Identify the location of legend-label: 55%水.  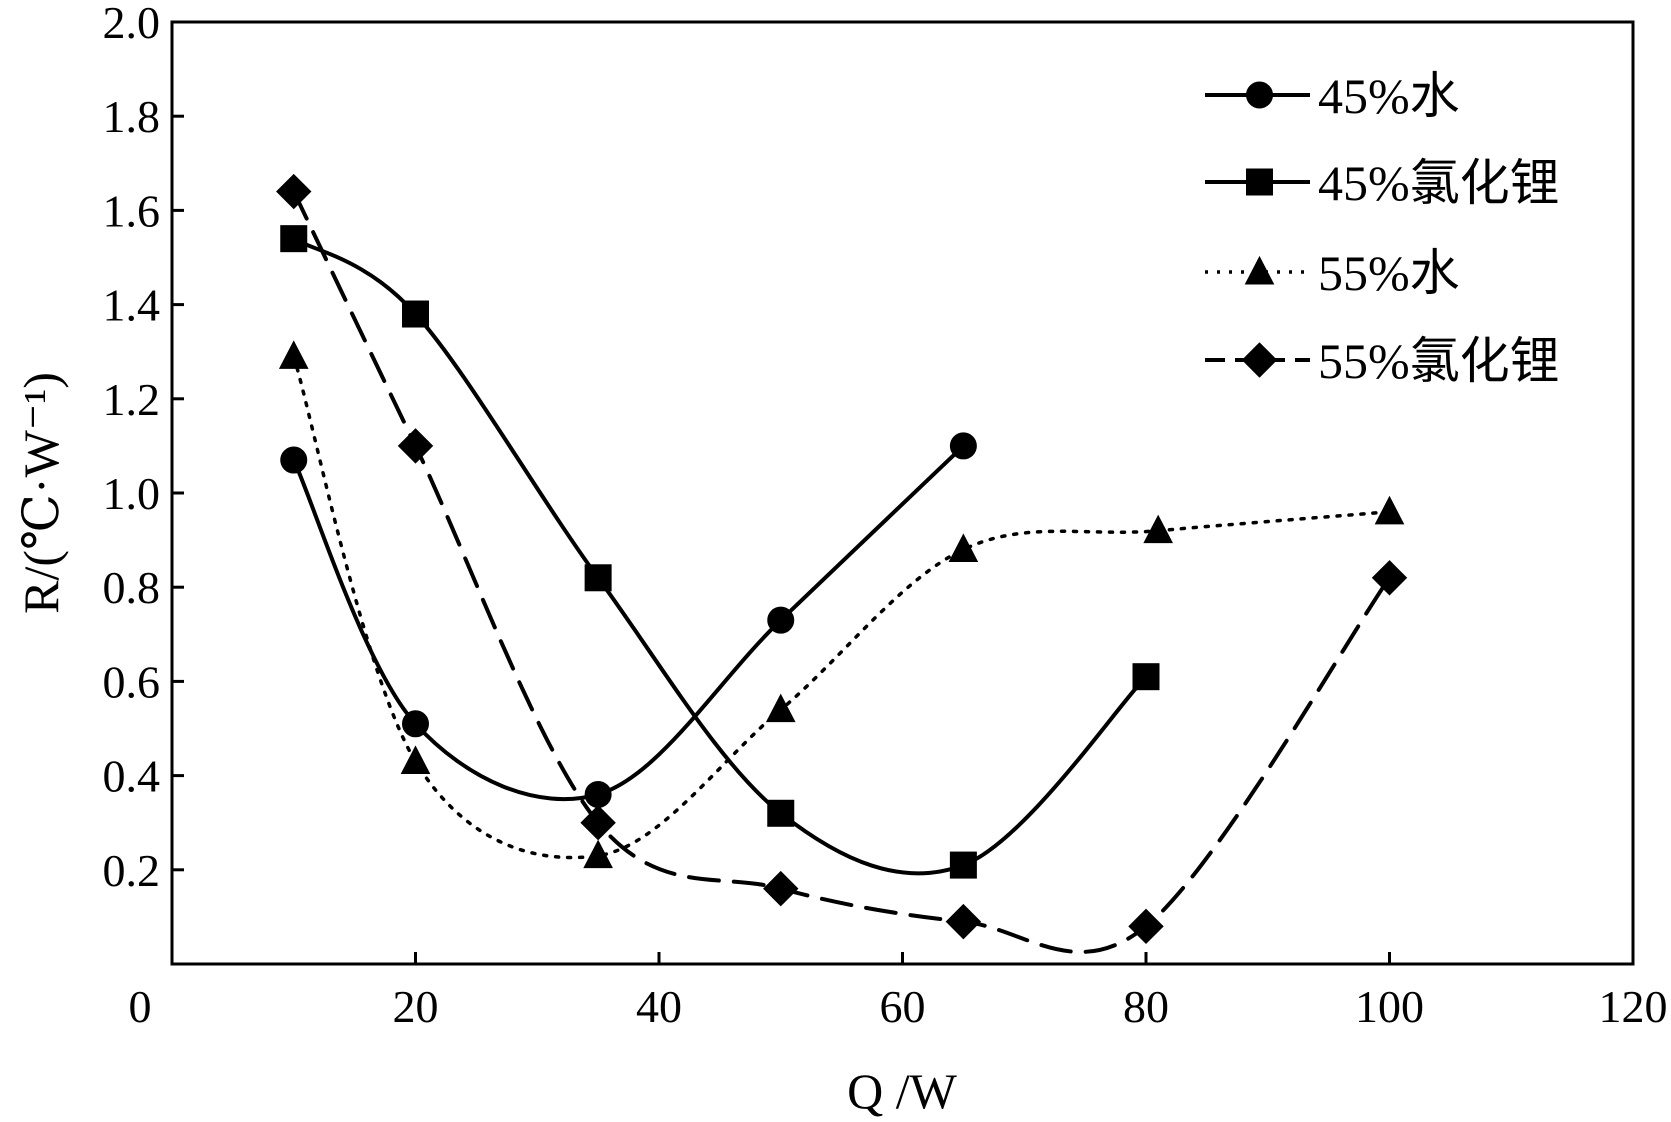
(1389, 273).